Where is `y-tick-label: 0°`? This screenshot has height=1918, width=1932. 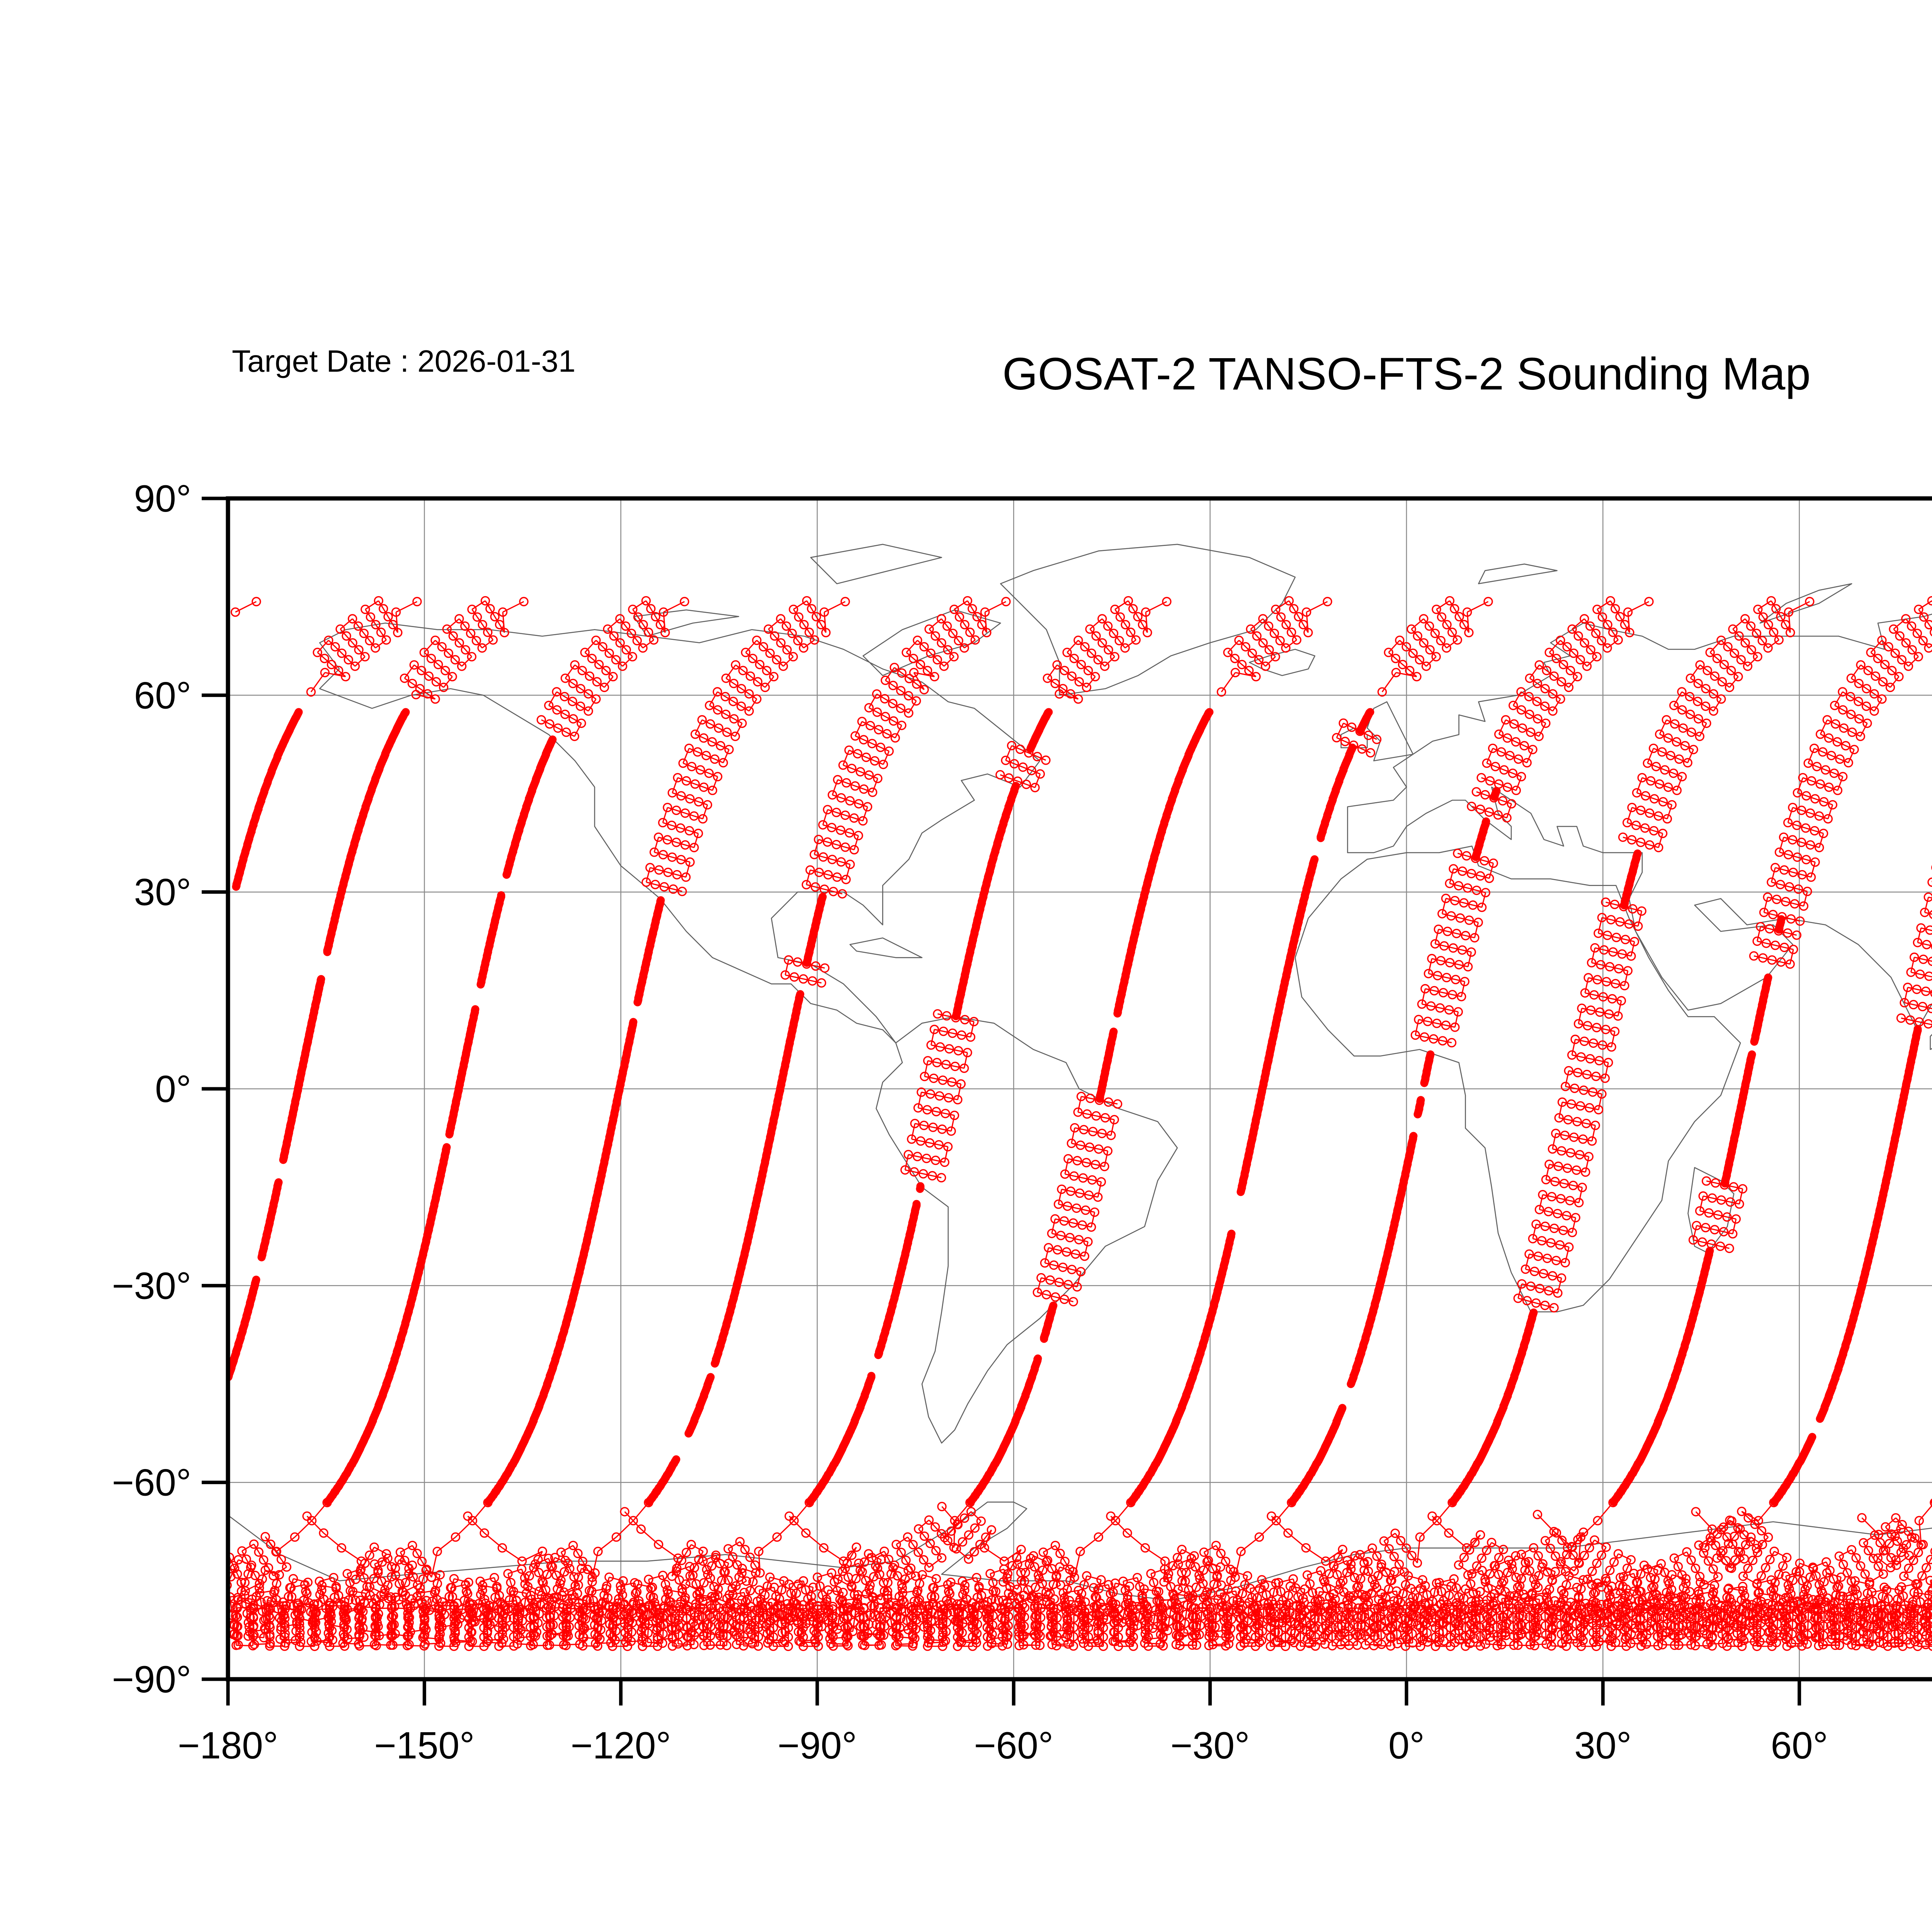
y-tick-label: 0° is located at coordinates (173, 1089).